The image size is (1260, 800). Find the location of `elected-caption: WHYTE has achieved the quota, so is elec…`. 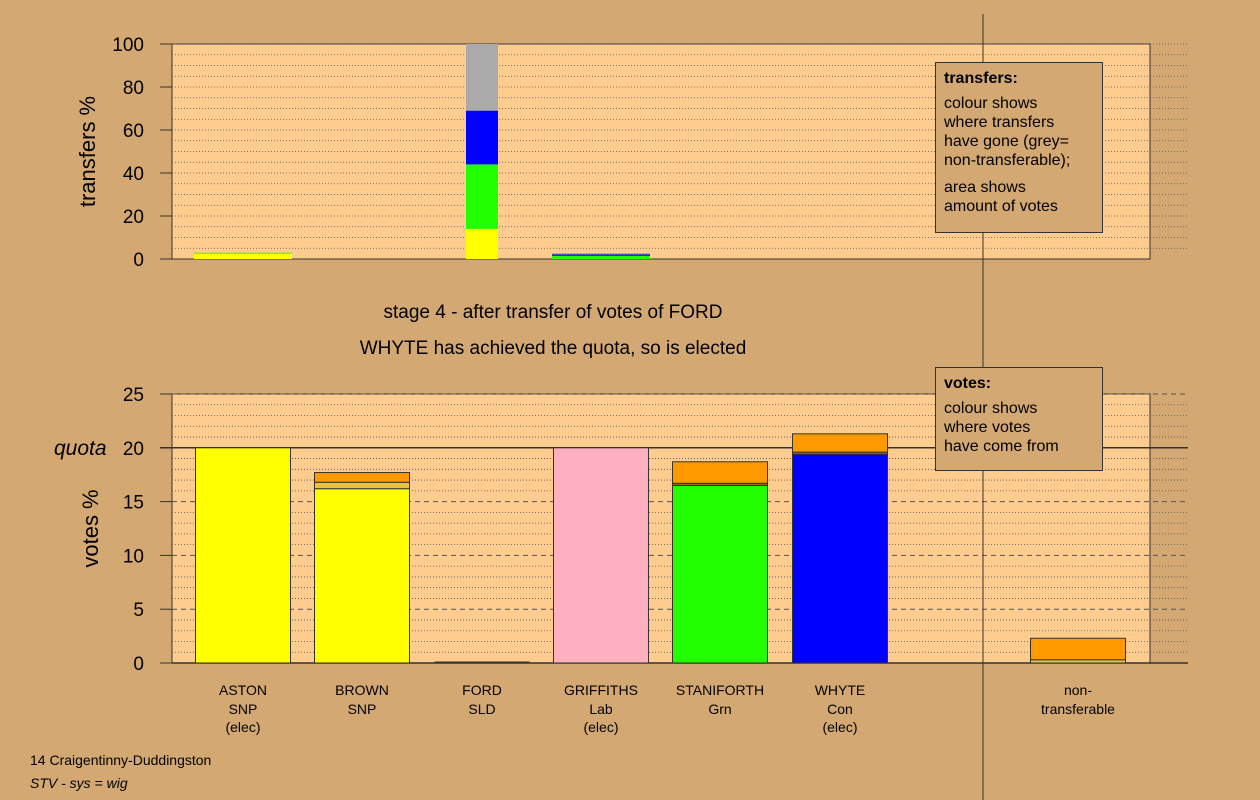

elected-caption: WHYTE has achieved the quota, so is elec… is located at coordinates (553, 348).